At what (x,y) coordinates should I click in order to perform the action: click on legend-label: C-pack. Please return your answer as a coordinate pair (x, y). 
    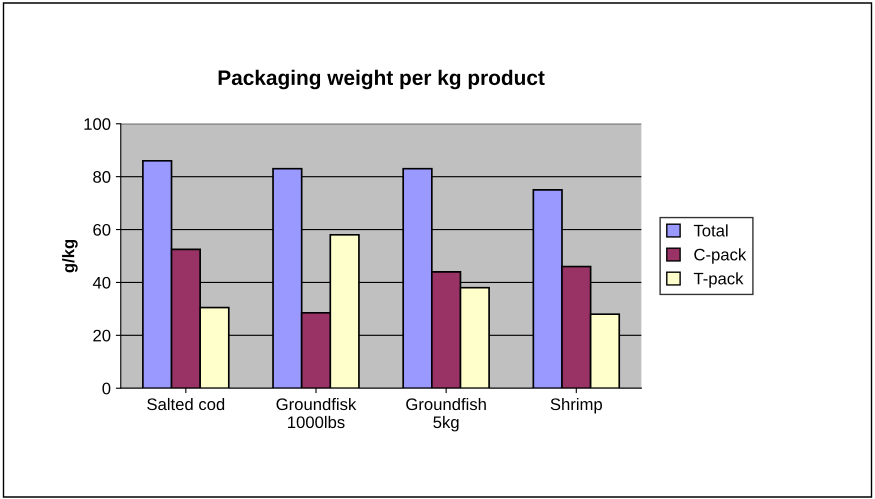
    Looking at the image, I should click on (720, 256).